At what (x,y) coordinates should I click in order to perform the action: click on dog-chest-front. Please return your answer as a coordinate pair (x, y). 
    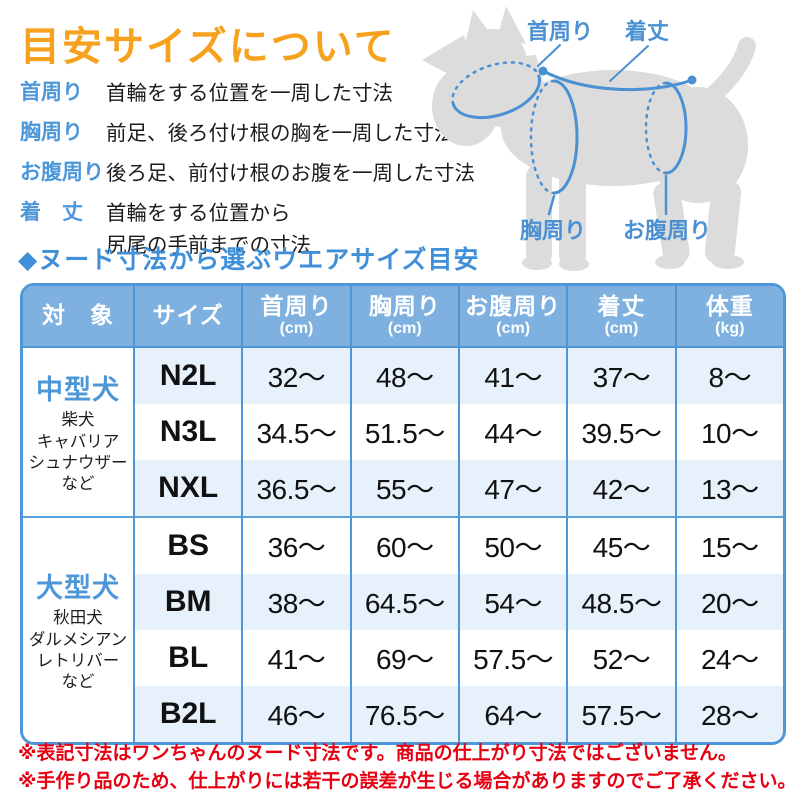
    Looking at the image, I should click on (466, 106).